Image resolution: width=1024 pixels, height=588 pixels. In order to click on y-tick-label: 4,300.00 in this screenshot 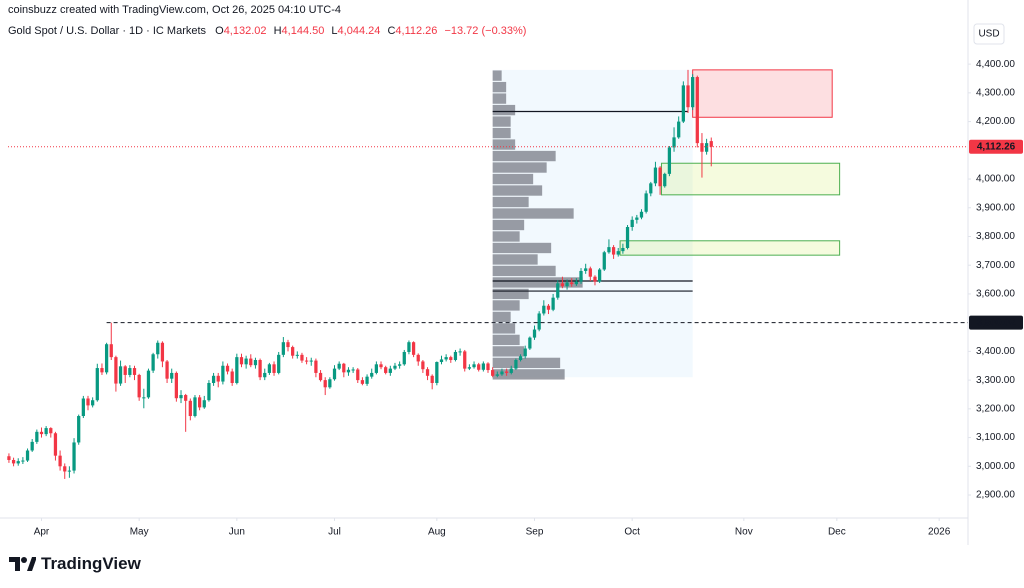, I will do `click(995, 92)`.